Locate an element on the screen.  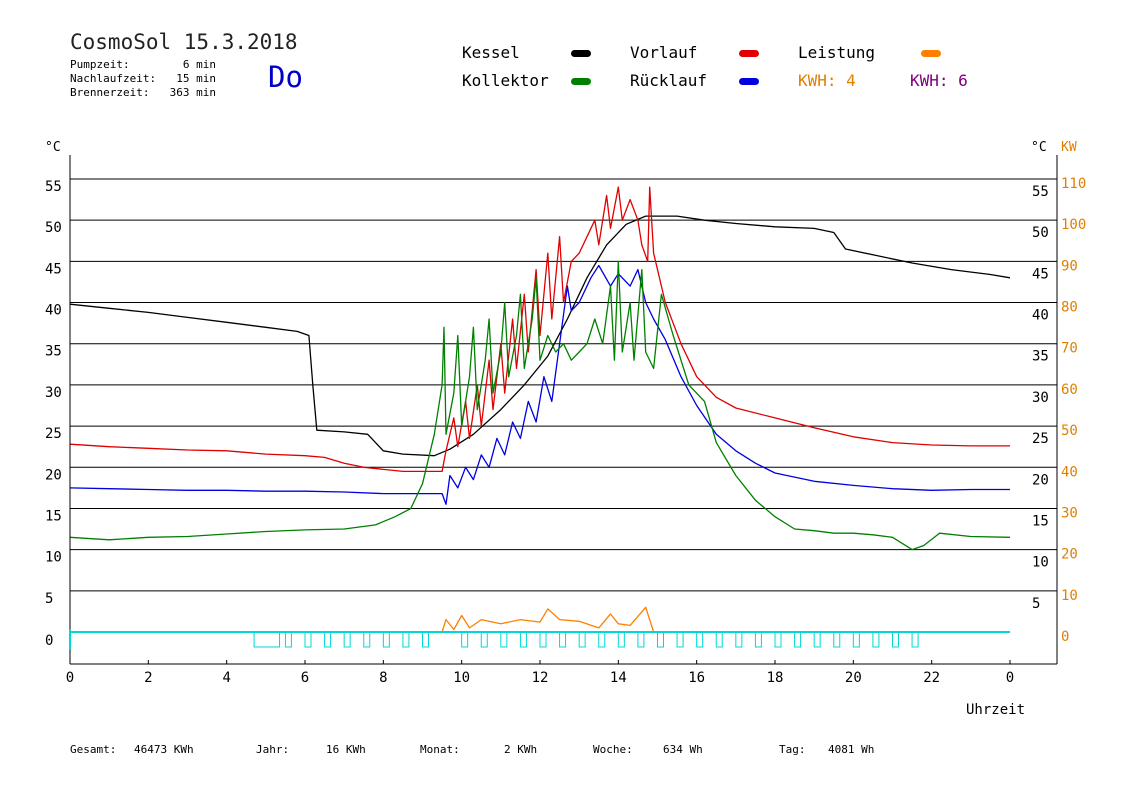
footer-gesamt: Gesamt: 46473 KWh is located at coordinates (132, 749).